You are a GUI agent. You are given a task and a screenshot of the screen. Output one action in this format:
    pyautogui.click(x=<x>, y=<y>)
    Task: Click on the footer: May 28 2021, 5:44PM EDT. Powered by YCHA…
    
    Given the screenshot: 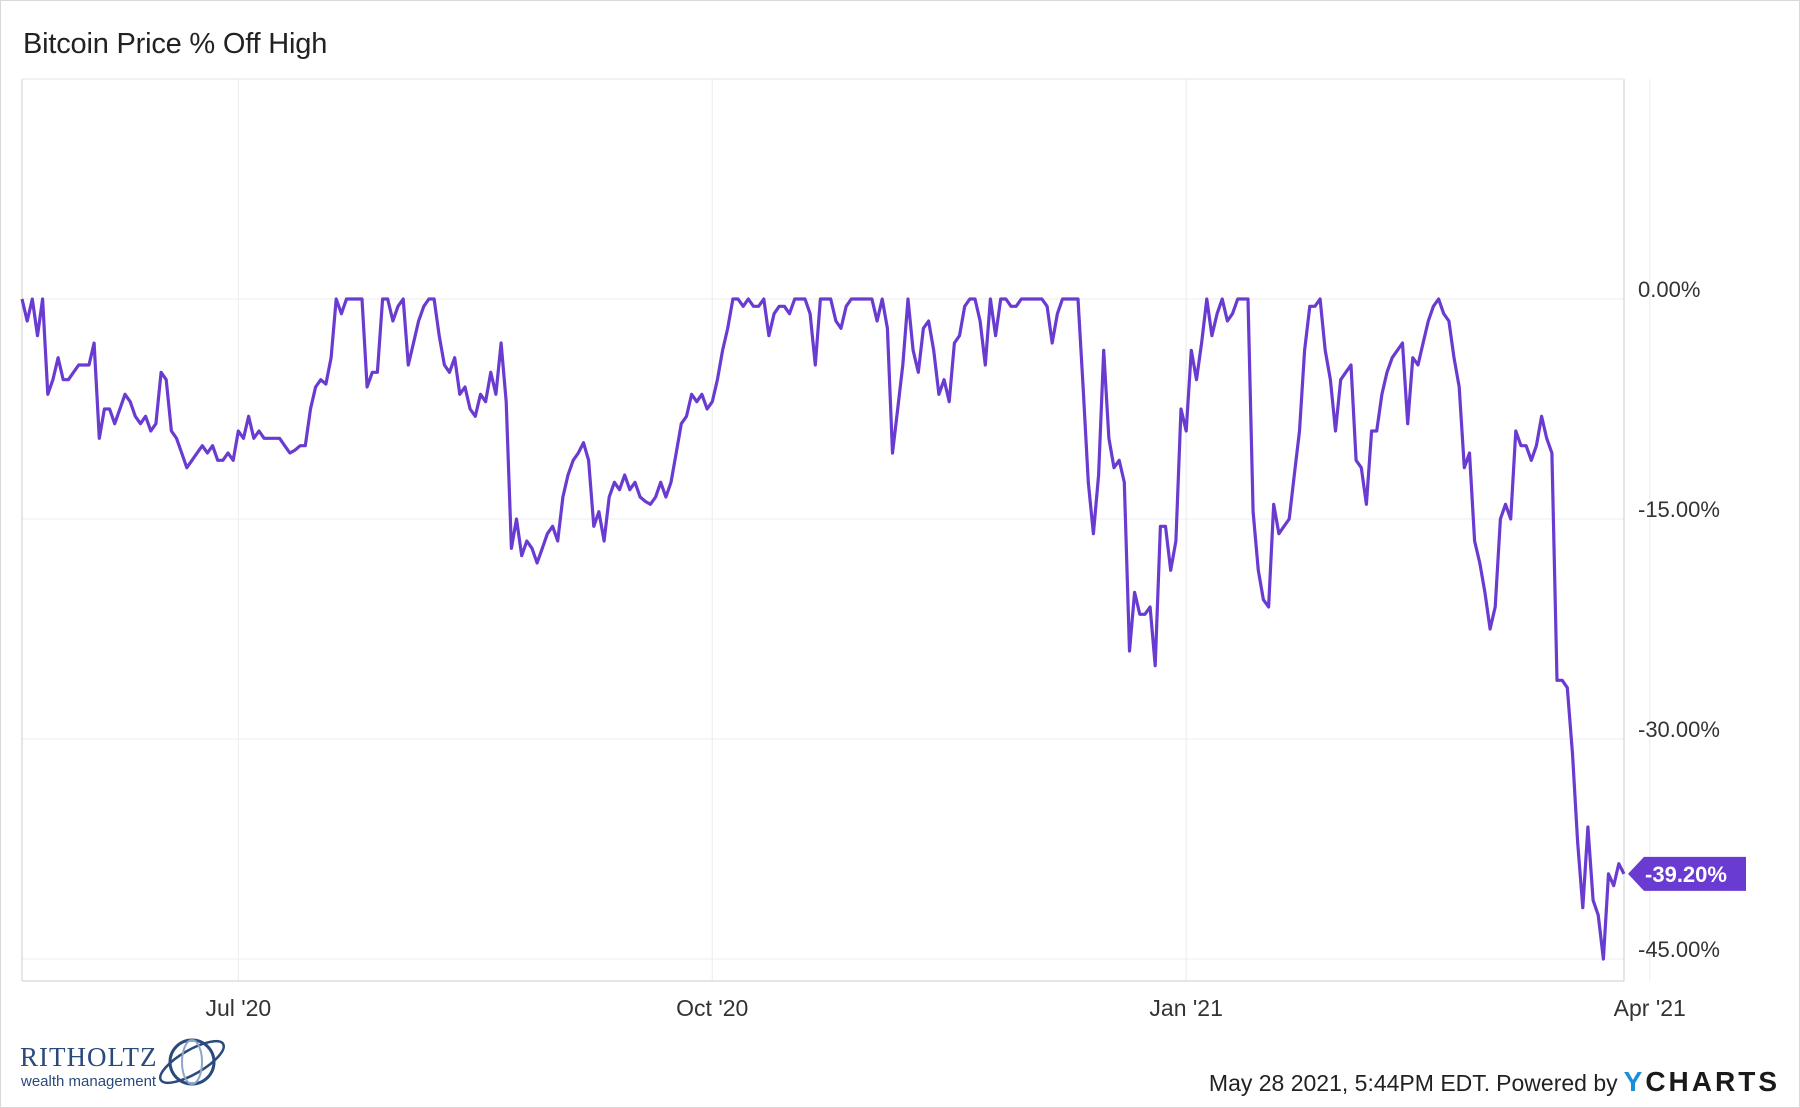 What is the action you would take?
    pyautogui.click(x=1494, y=1082)
    